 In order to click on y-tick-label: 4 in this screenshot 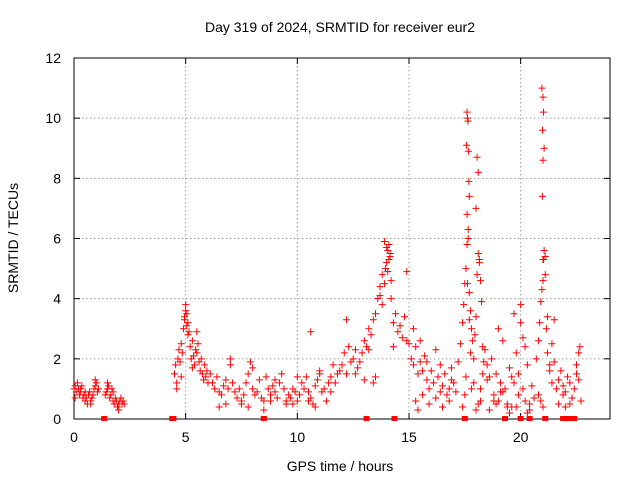, I will do `click(57, 299)`.